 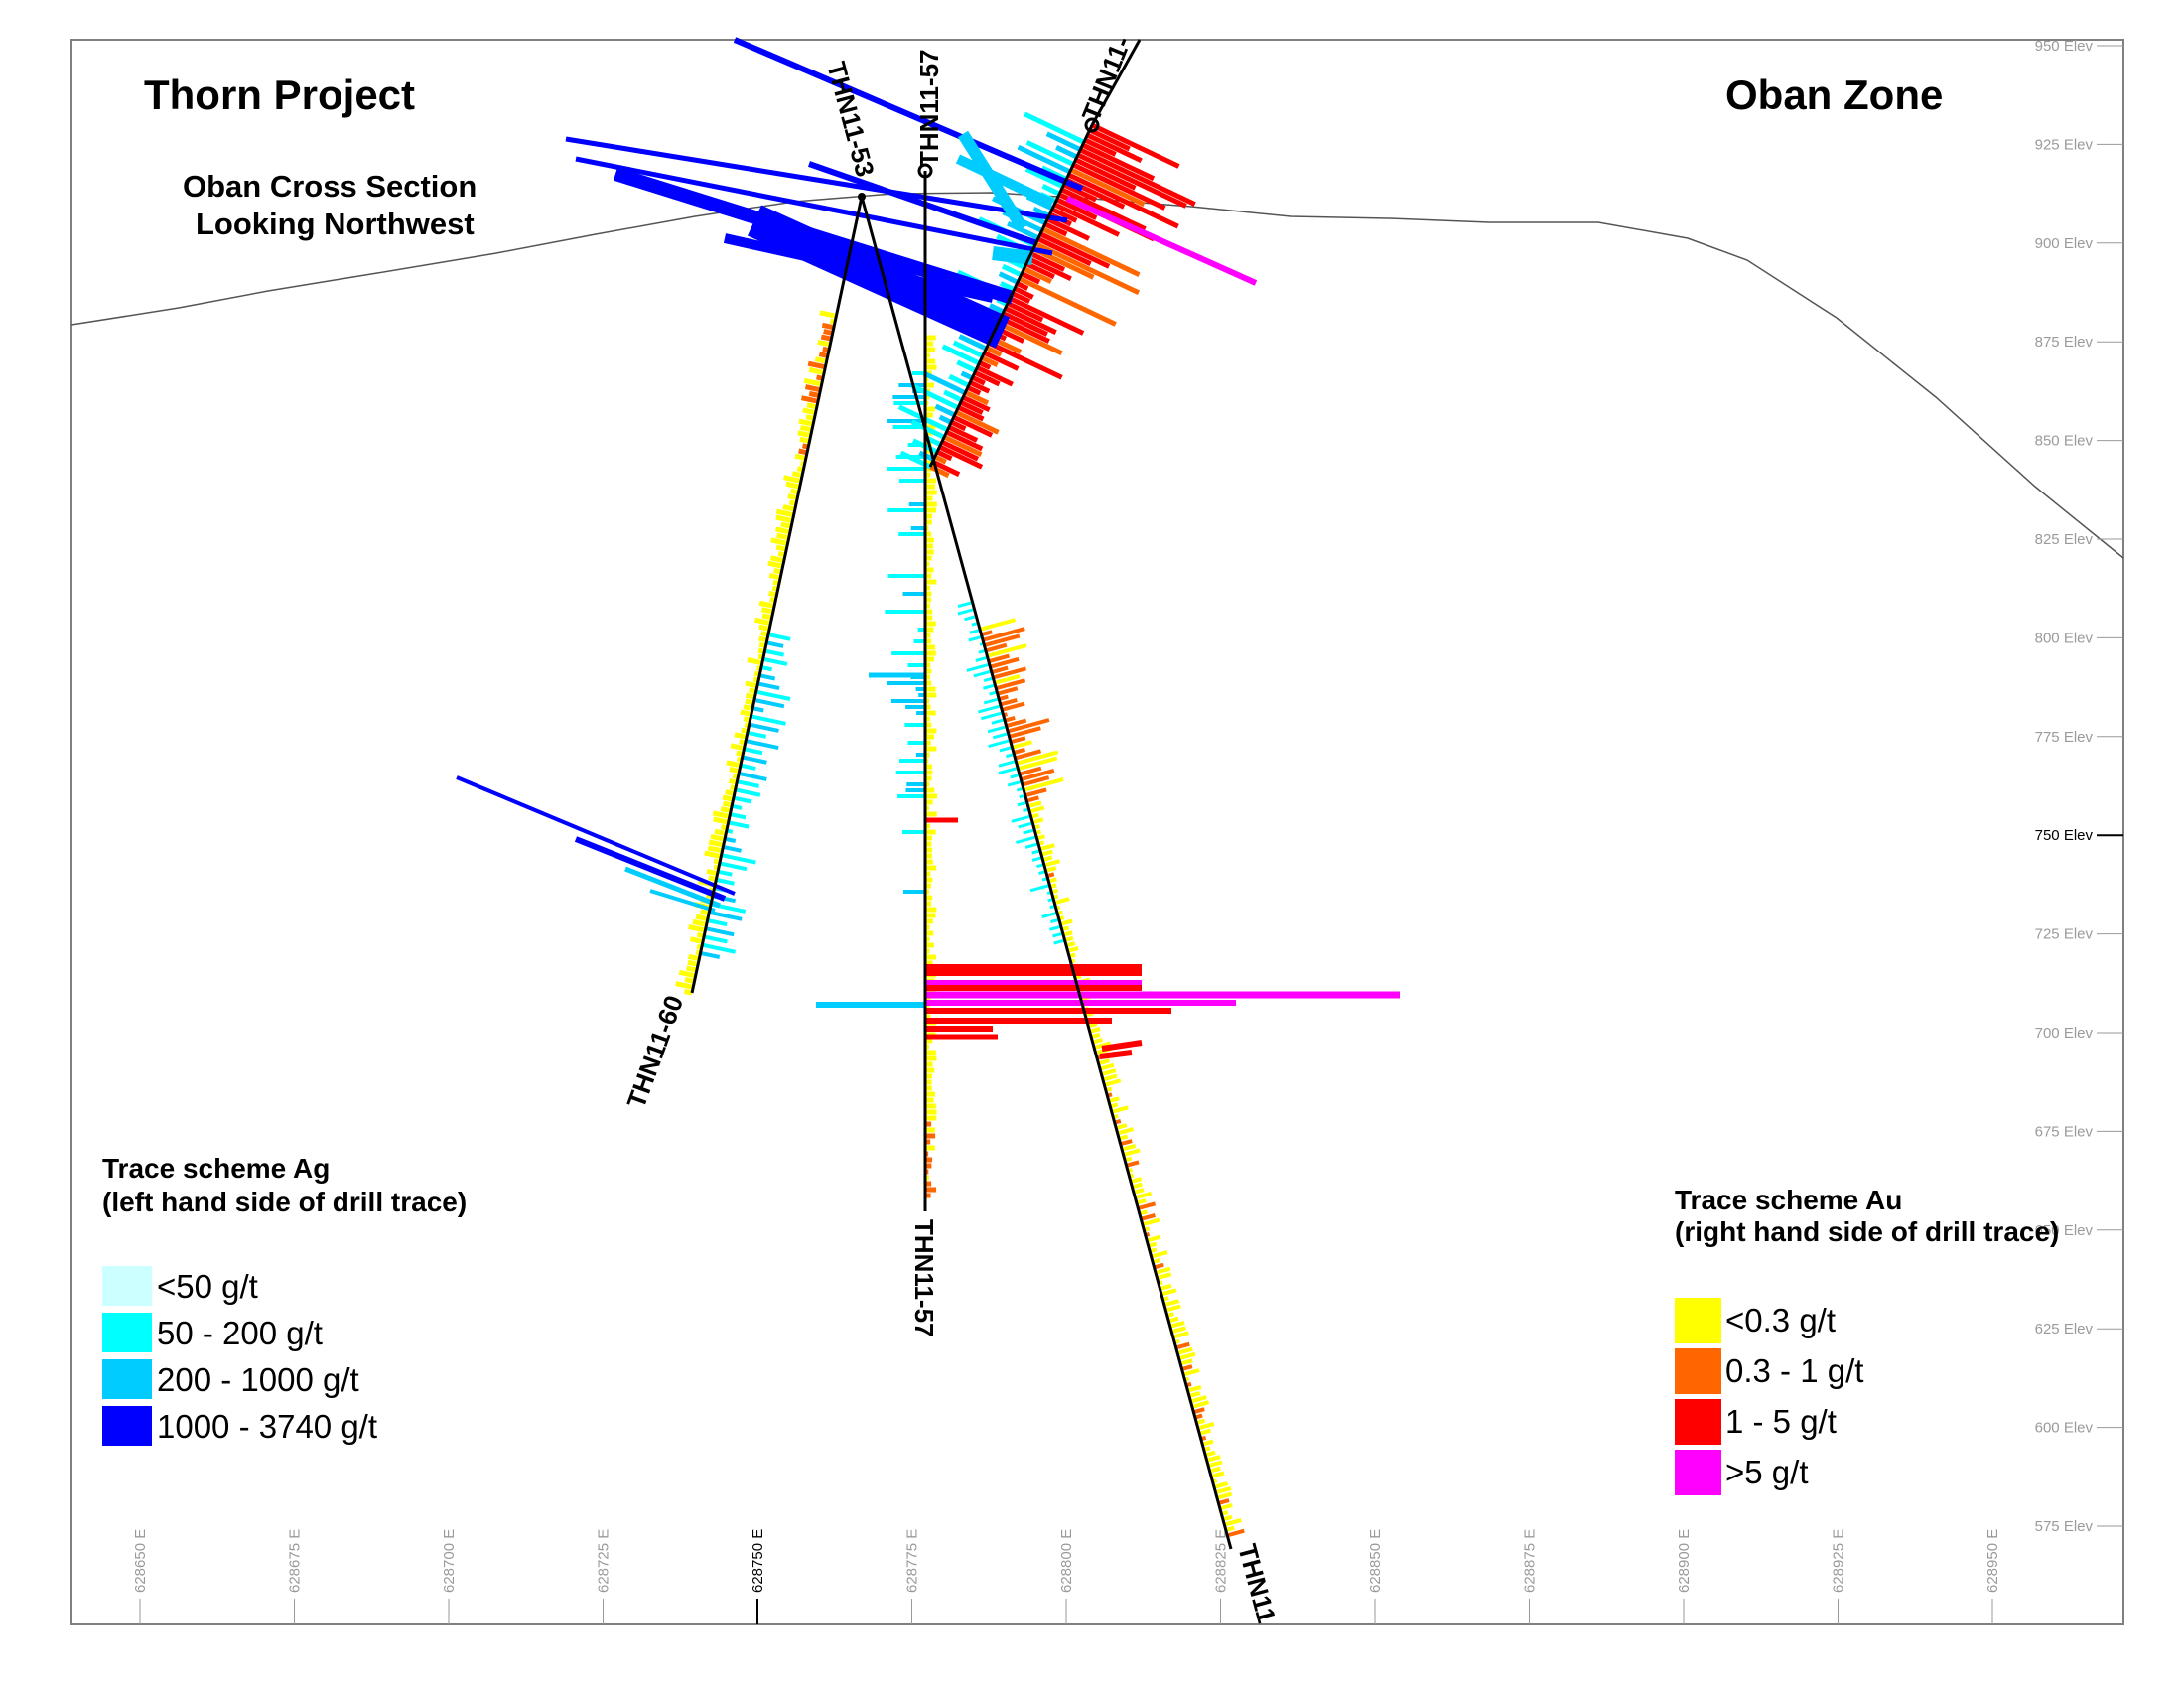 I want to click on elev-tick-label: 850 Elev, so click(x=2064, y=441).